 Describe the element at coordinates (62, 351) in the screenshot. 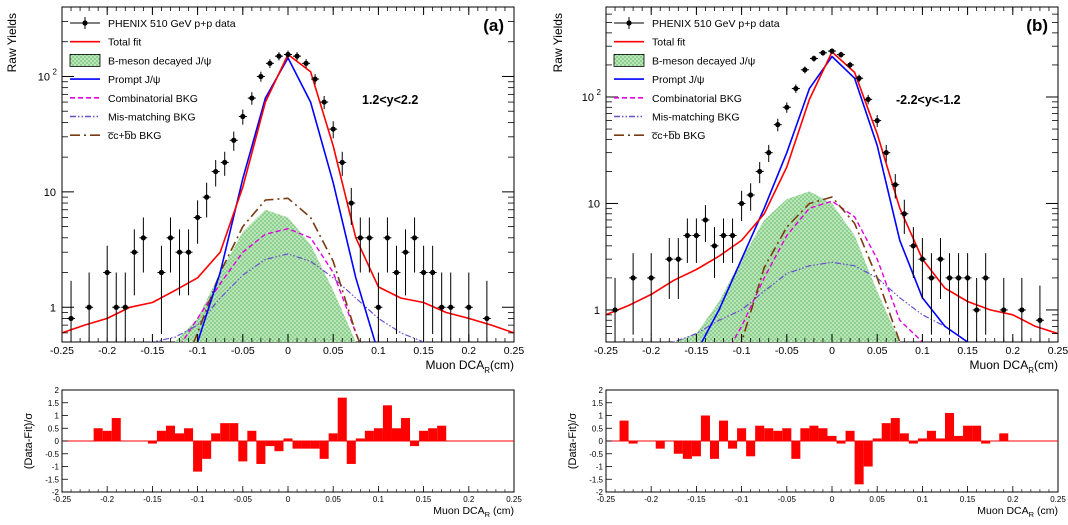

I see `x-tick-label: -0.25` at that location.